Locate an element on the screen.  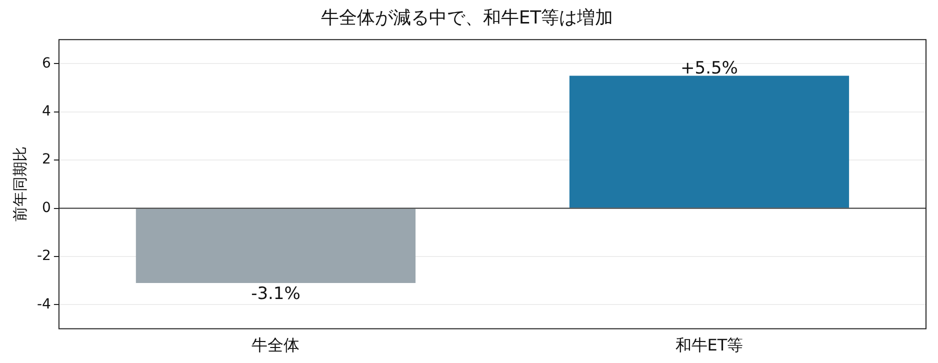
y-tick-label: 0 is located at coordinates (46, 208).